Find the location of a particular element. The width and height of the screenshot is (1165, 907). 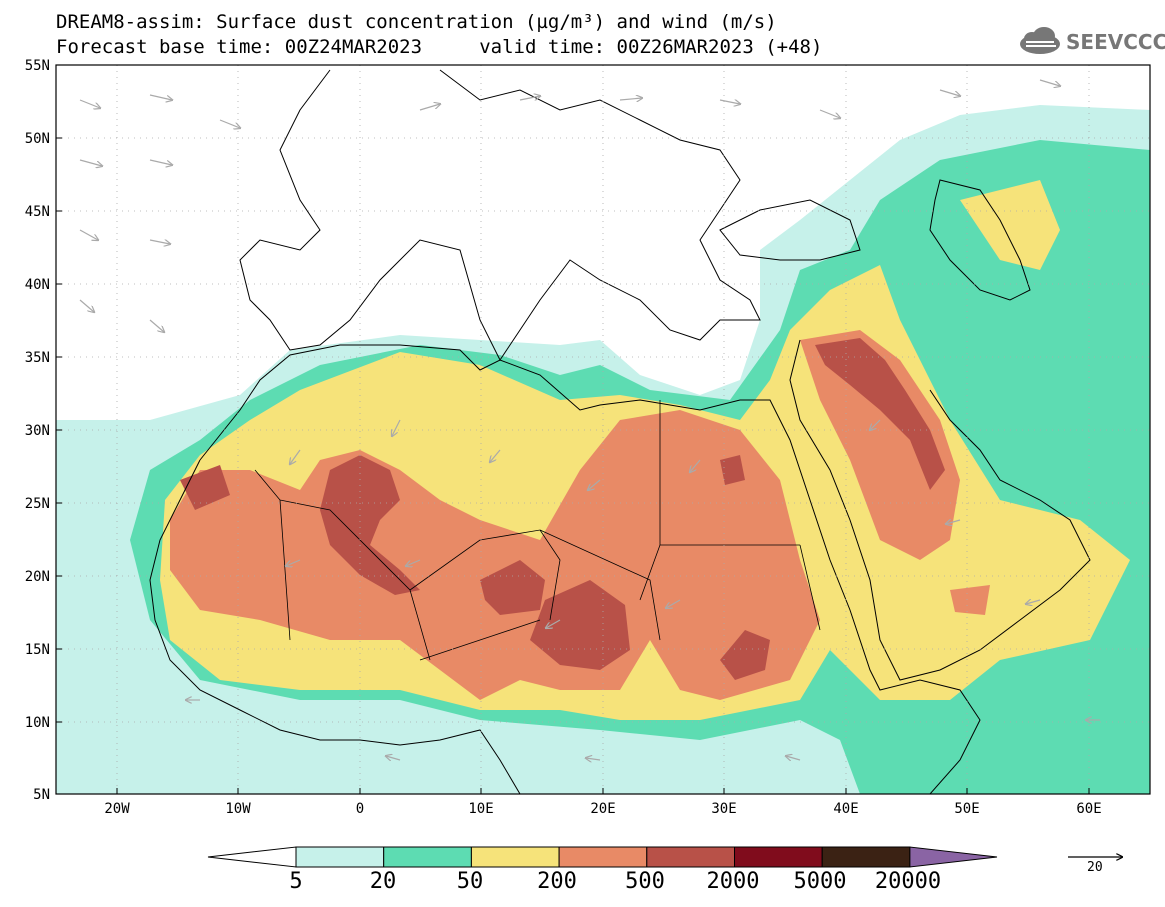

dust-band-500-2000-sudan-e is located at coordinates (745, 655).